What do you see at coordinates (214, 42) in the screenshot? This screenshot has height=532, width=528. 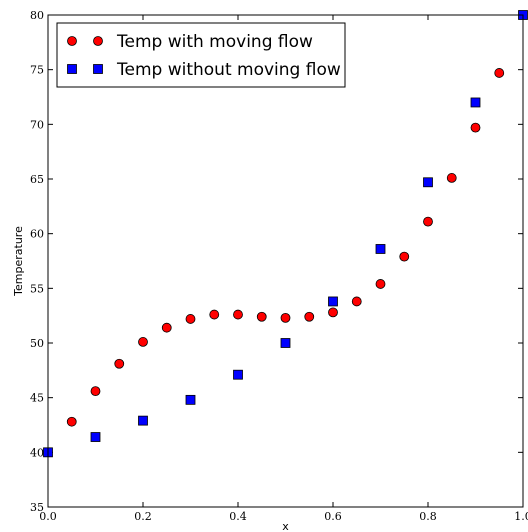 I see `legend-label: Temp with moving flow` at bounding box center [214, 42].